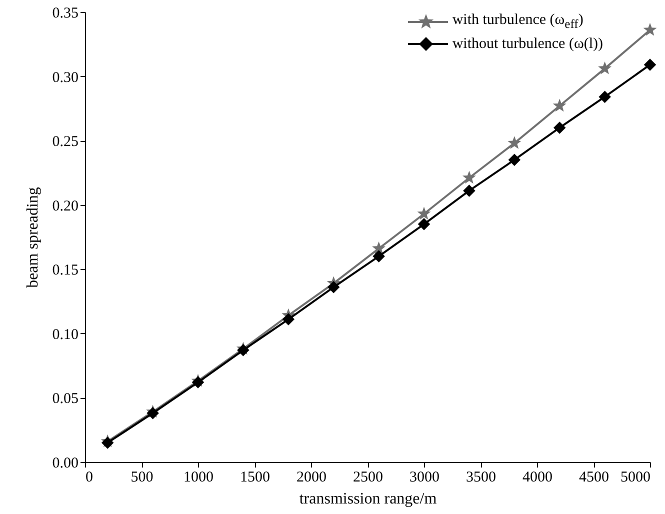  What do you see at coordinates (65, 270) in the screenshot?
I see `y-tick-label: 0.15` at bounding box center [65, 270].